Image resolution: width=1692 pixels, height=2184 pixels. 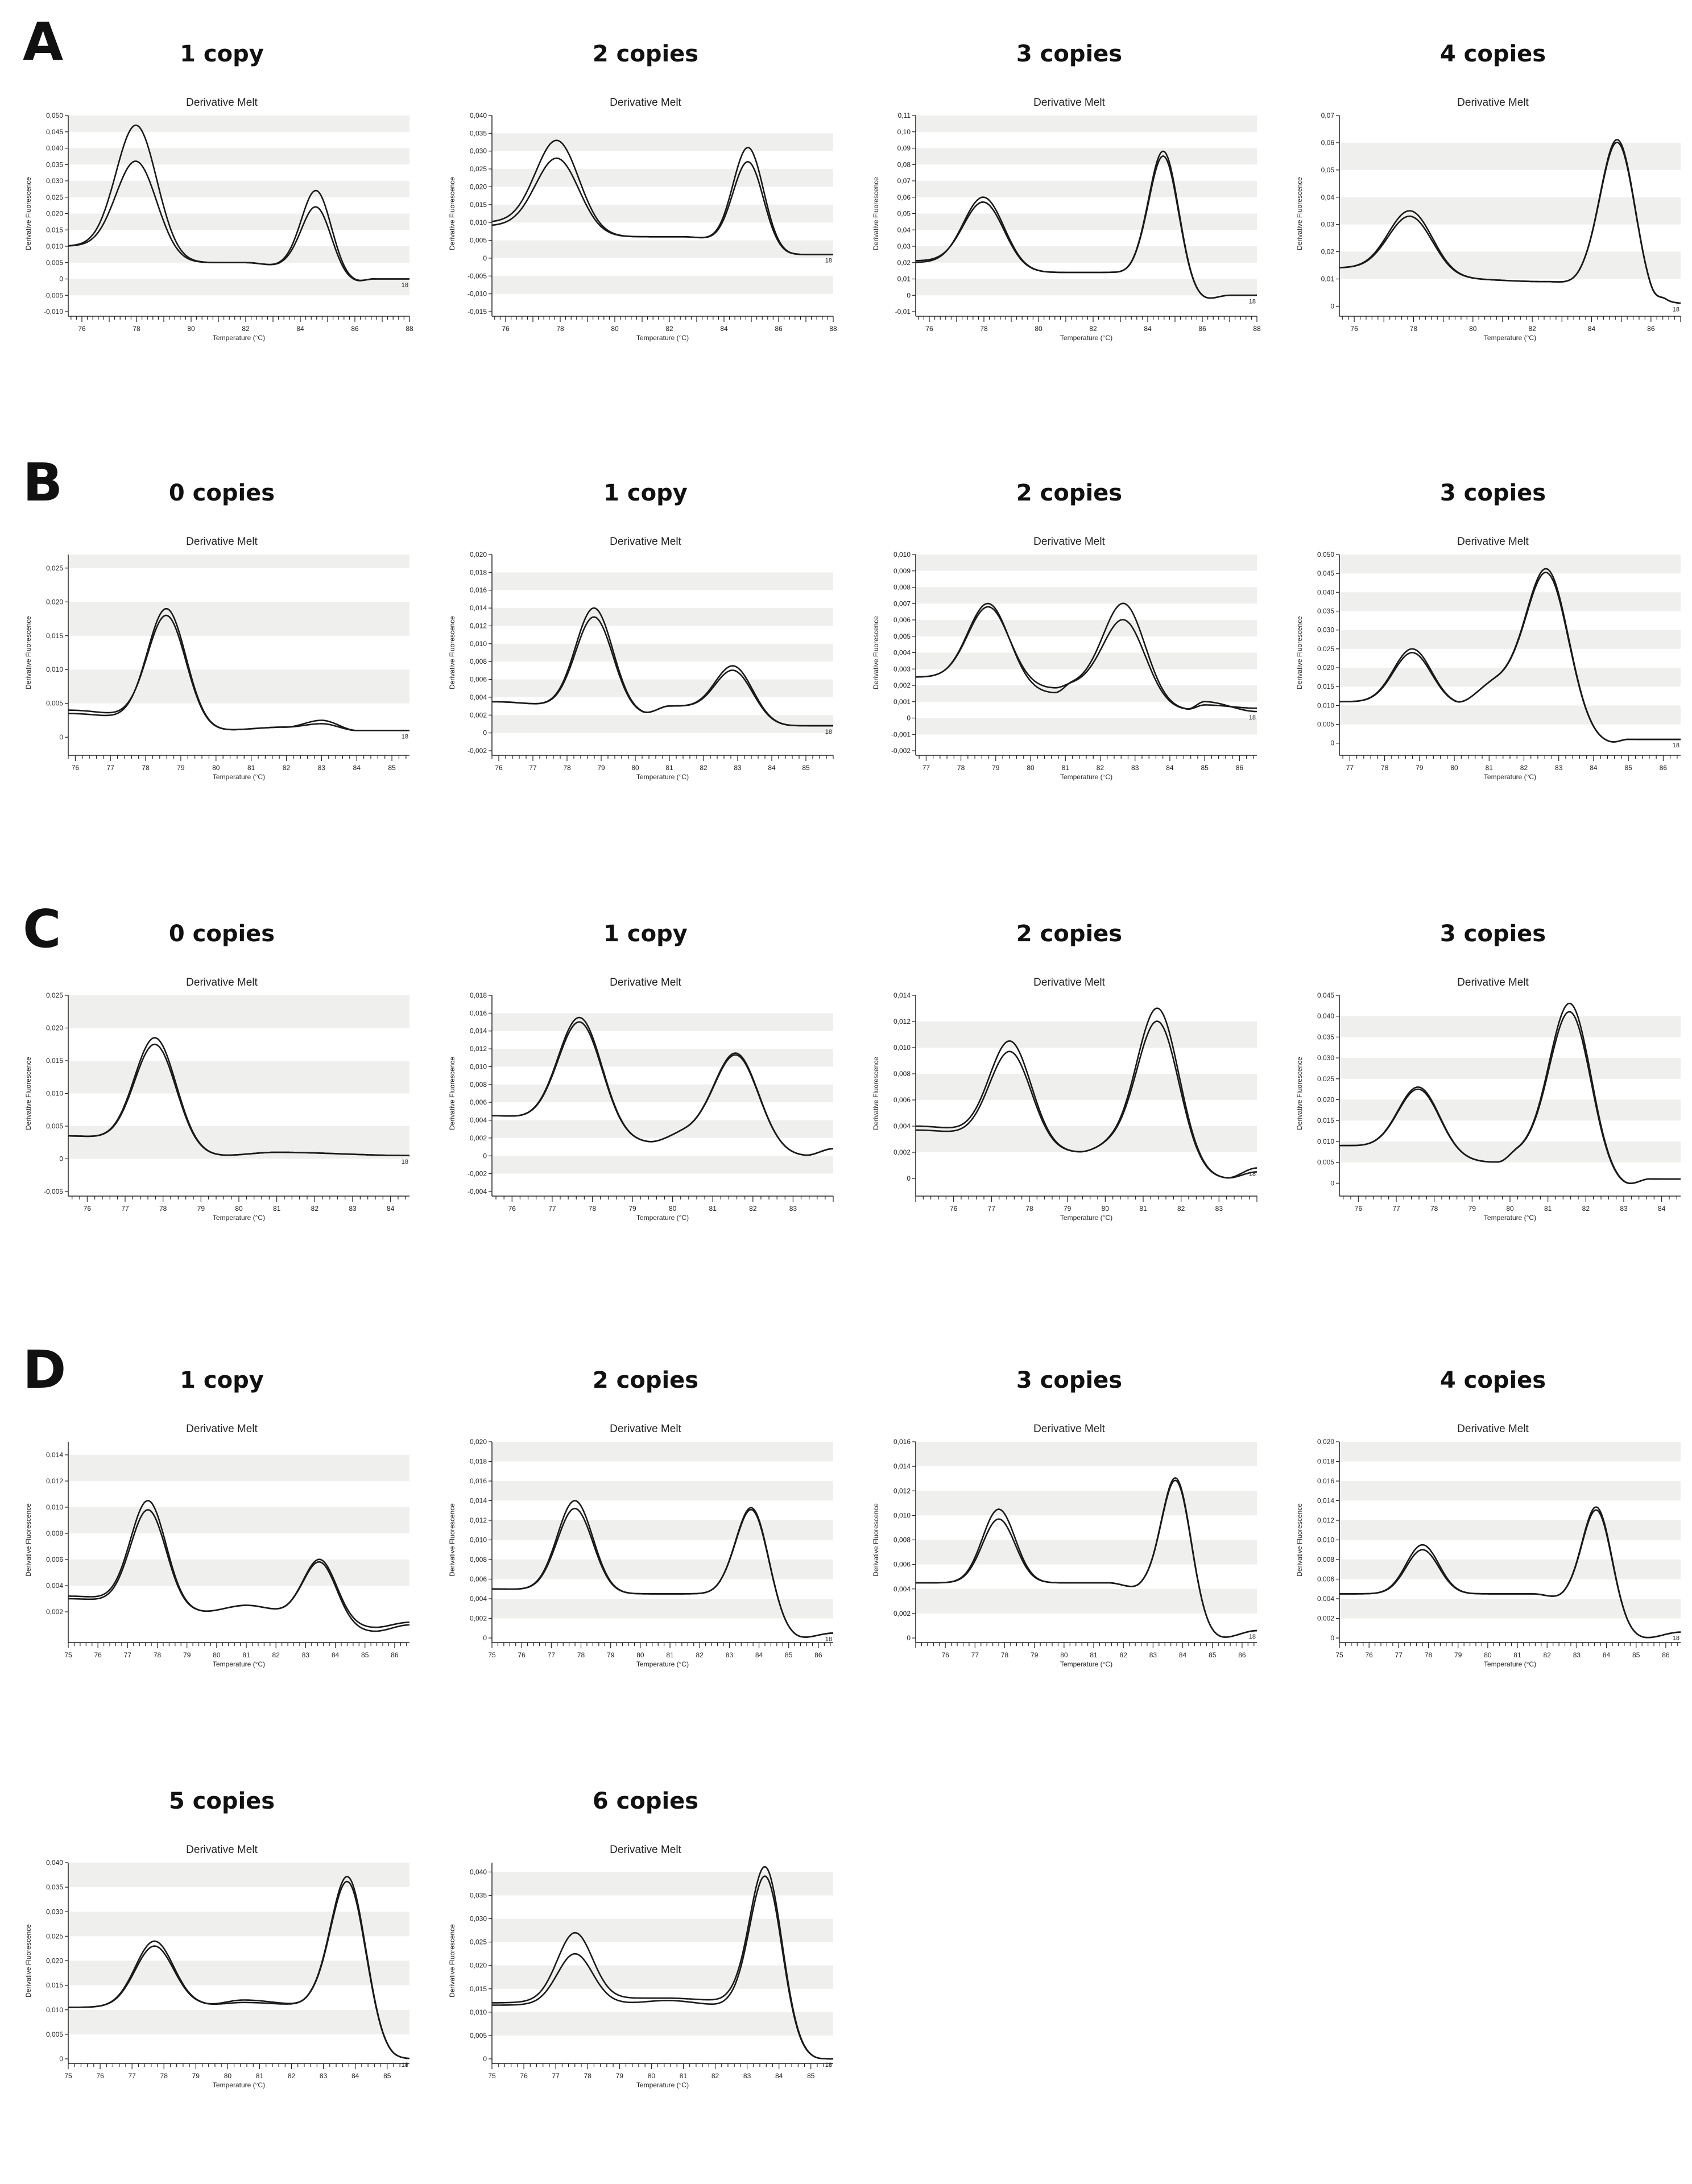 What do you see at coordinates (1325, 1442) in the screenshot?
I see `y-tick-label: 0,020` at bounding box center [1325, 1442].